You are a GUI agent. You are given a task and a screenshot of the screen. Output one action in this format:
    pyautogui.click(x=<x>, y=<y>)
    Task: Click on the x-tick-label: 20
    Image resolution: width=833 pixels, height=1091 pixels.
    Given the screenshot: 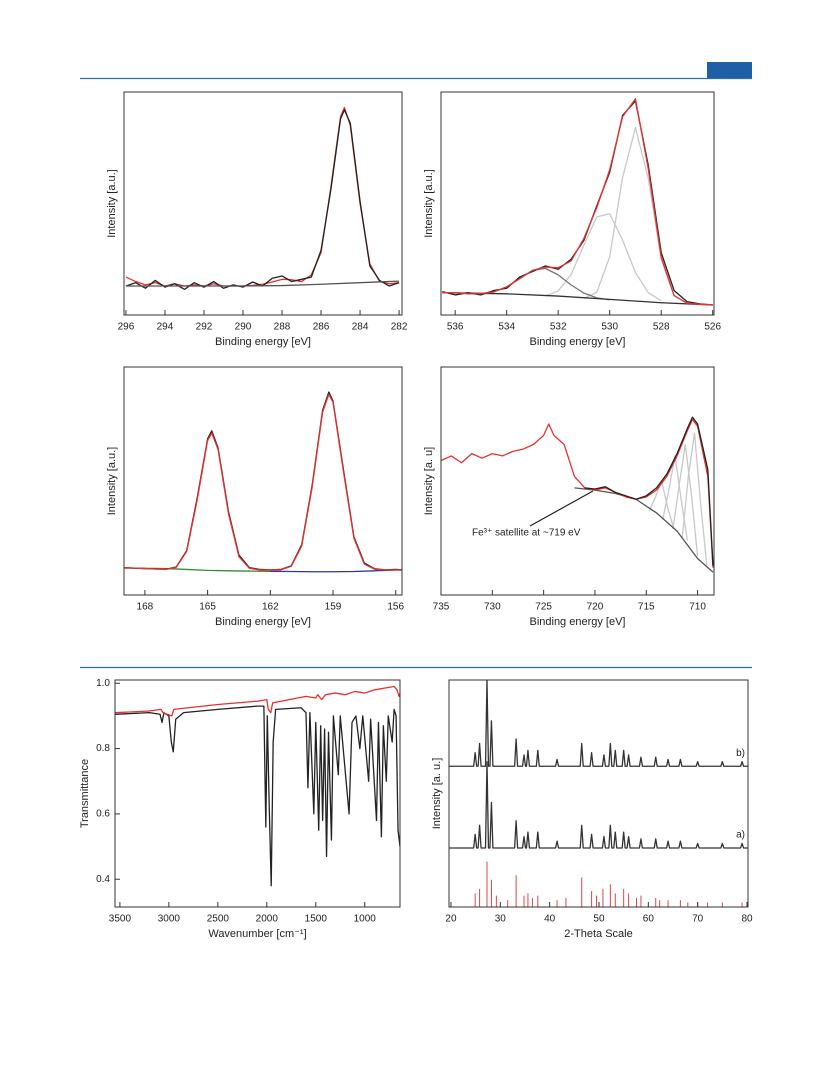 What is the action you would take?
    pyautogui.click(x=451, y=919)
    